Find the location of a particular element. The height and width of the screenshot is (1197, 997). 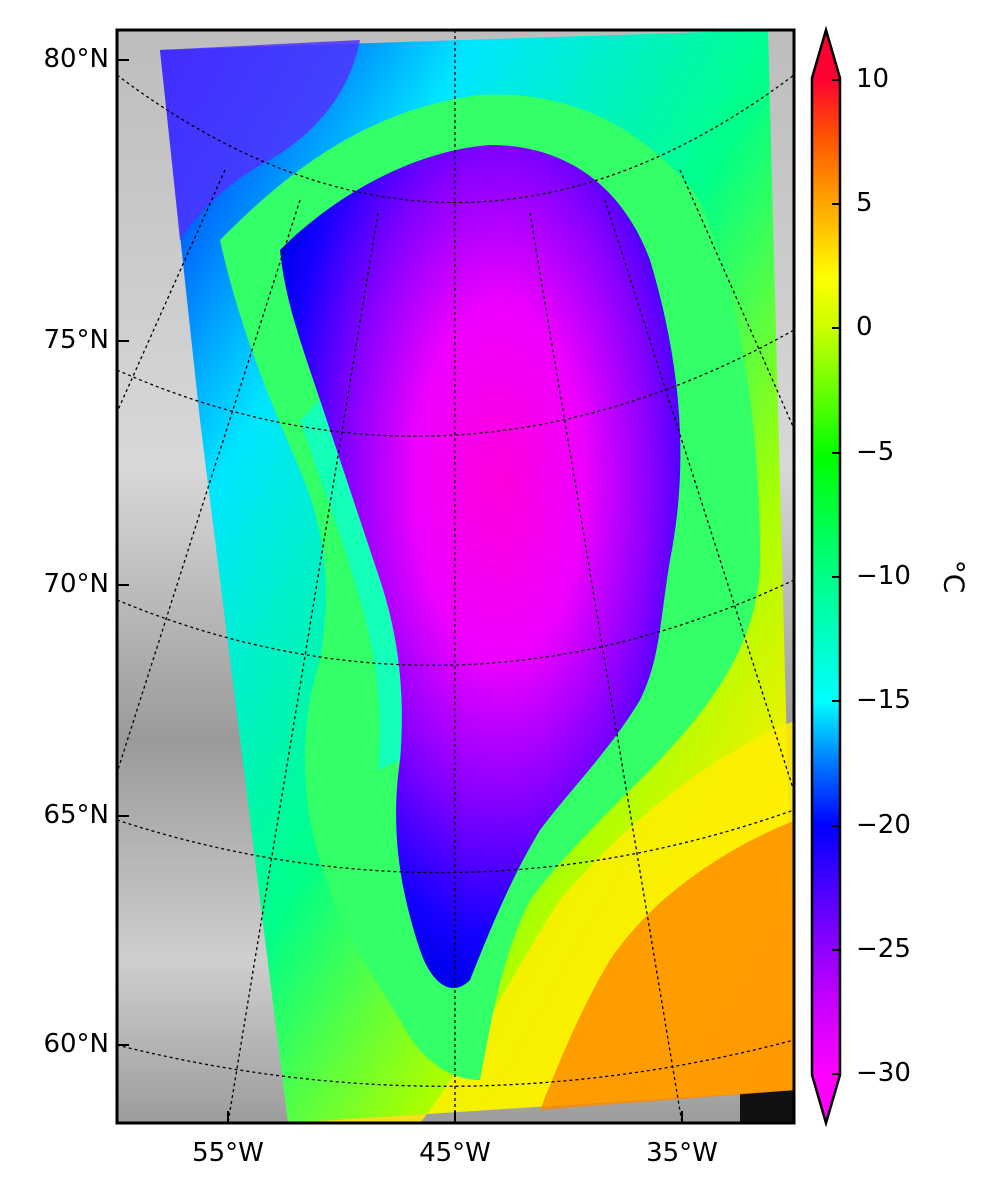

colorbar-ticks is located at coordinates (836, 577).